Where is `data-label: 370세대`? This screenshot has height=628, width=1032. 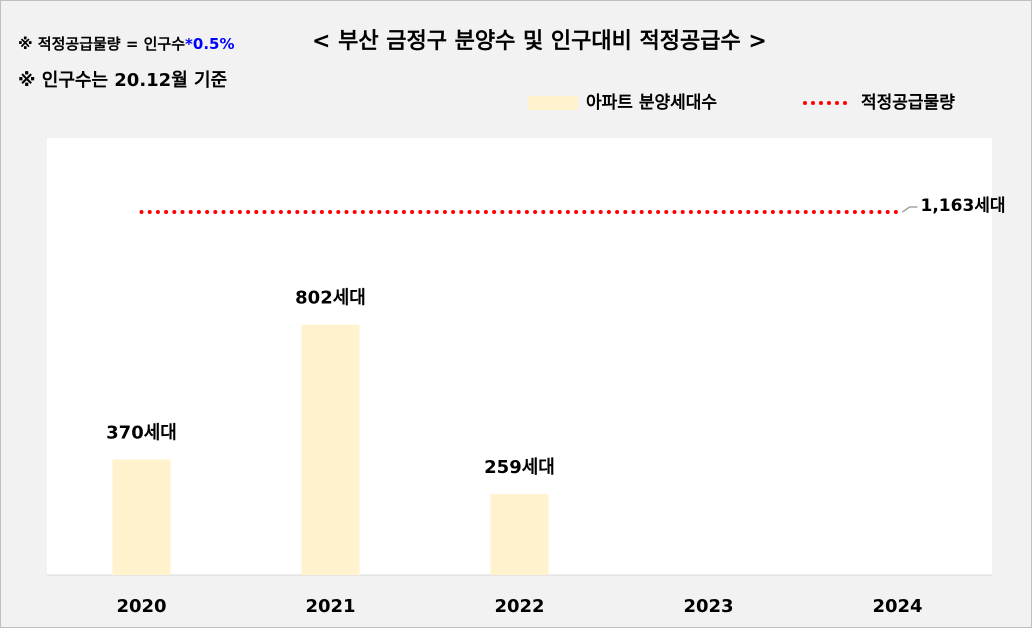 data-label: 370세대 is located at coordinates (141, 433).